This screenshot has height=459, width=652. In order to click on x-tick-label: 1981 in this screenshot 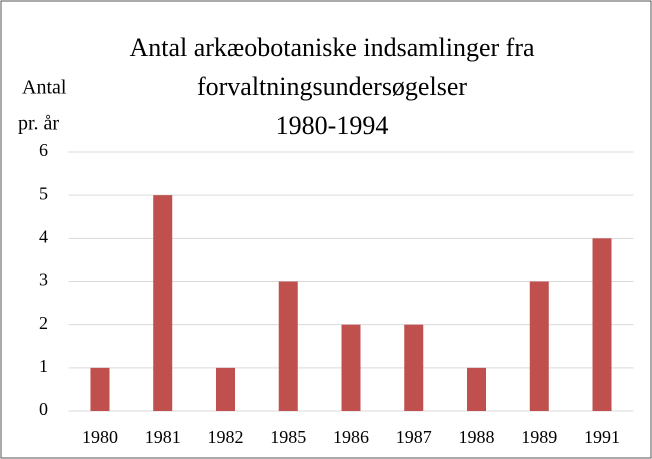, I will do `click(163, 437)`.